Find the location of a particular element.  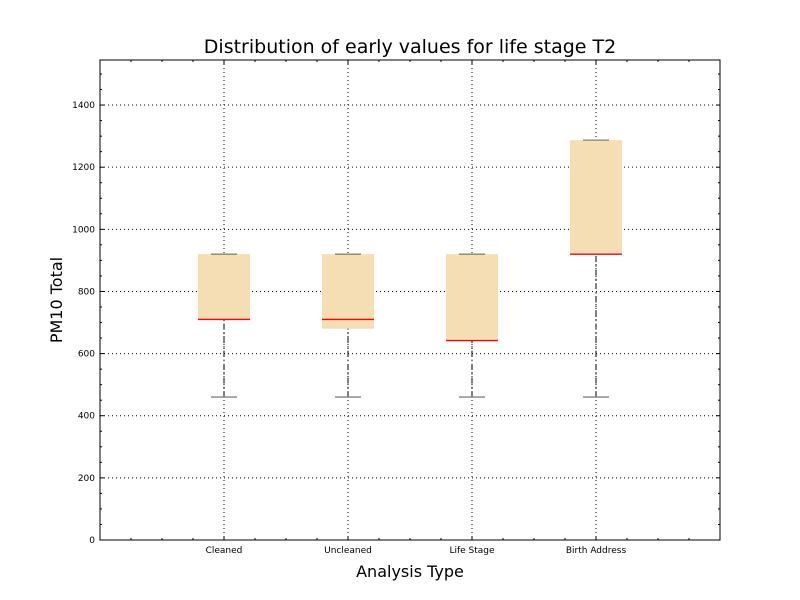

box-cleaned is located at coordinates (224, 325).